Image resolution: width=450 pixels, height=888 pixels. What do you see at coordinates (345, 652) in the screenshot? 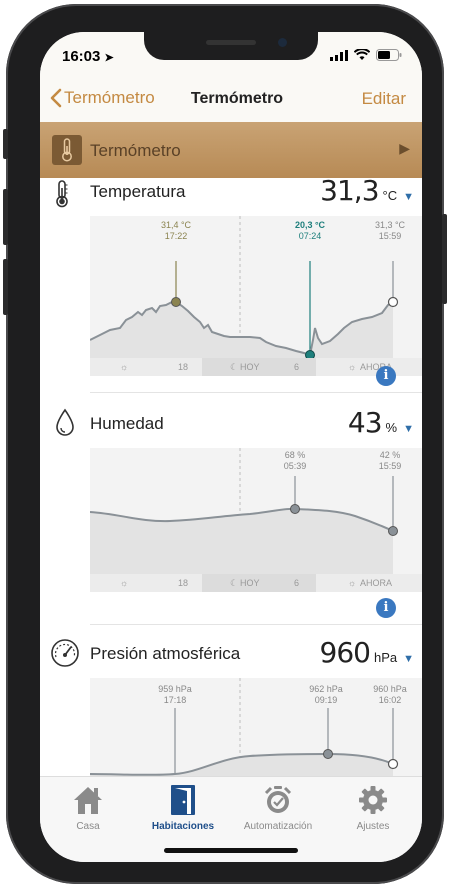
I see `pressure-value: 960` at bounding box center [345, 652].